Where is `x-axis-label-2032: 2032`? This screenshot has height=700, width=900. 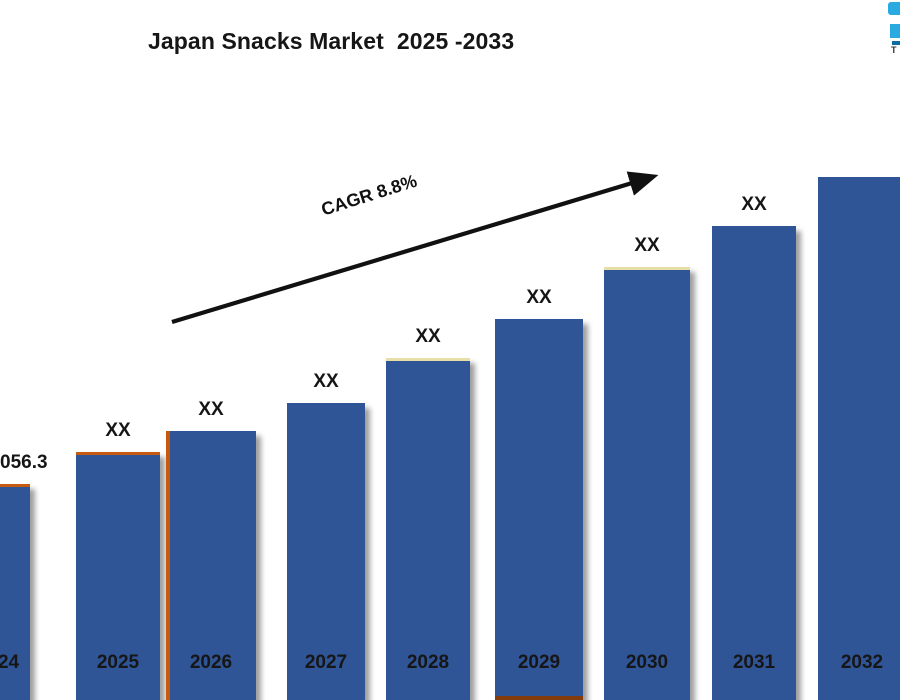 x-axis-label-2032: 2032 is located at coordinates (862, 662).